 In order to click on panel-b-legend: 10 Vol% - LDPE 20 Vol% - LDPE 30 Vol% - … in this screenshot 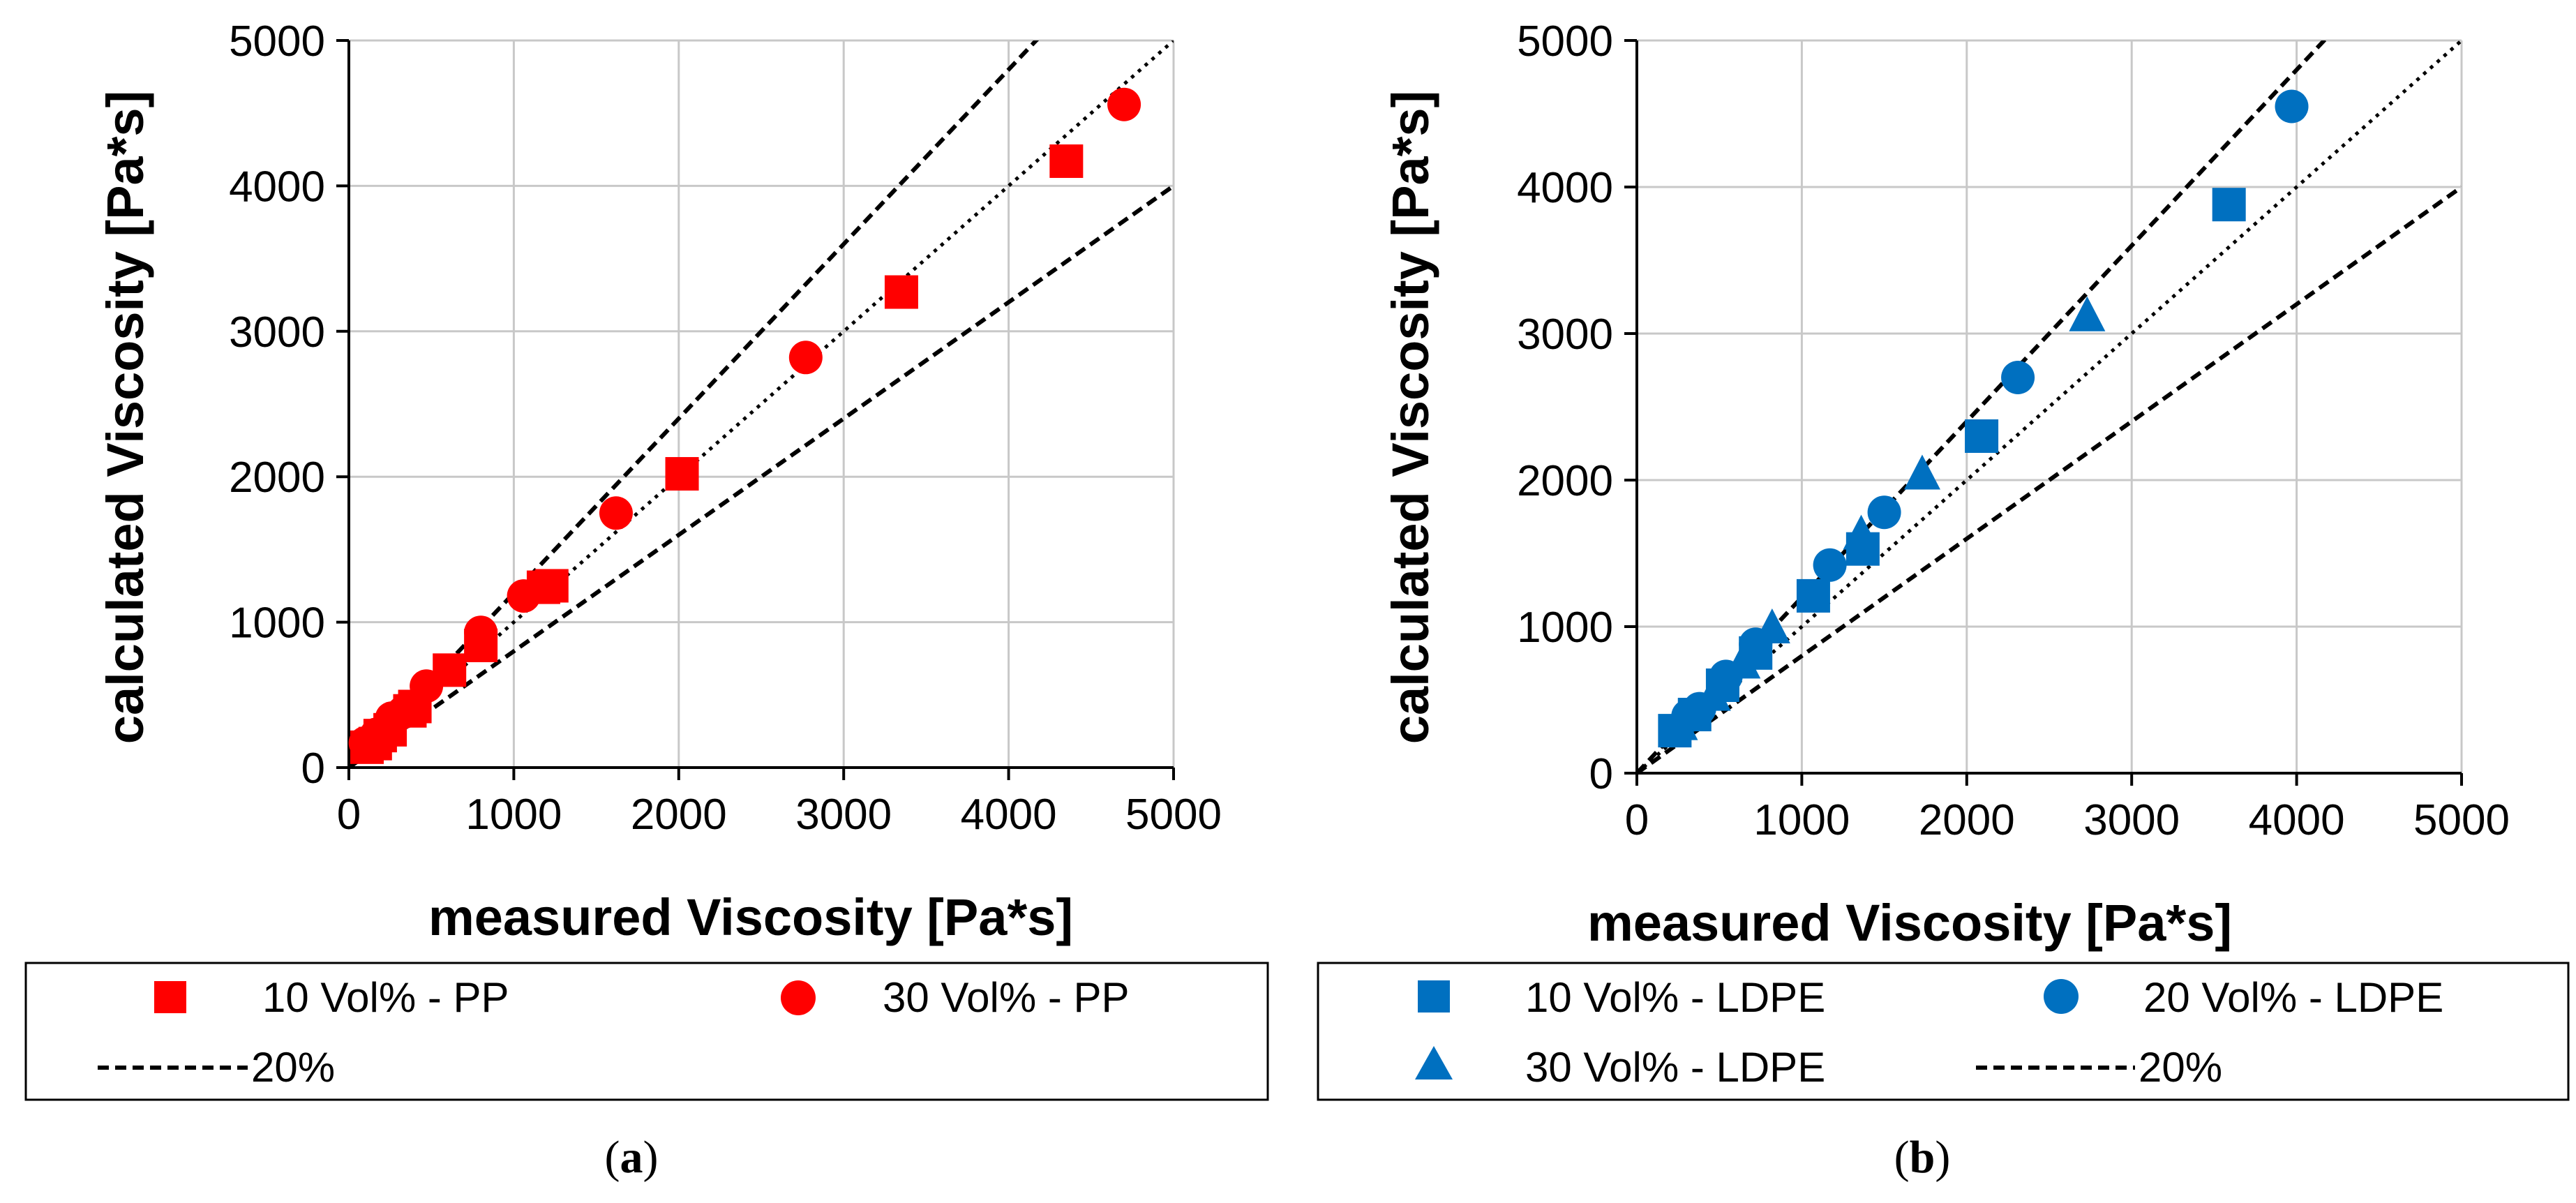, I will do `click(1943, 1031)`.